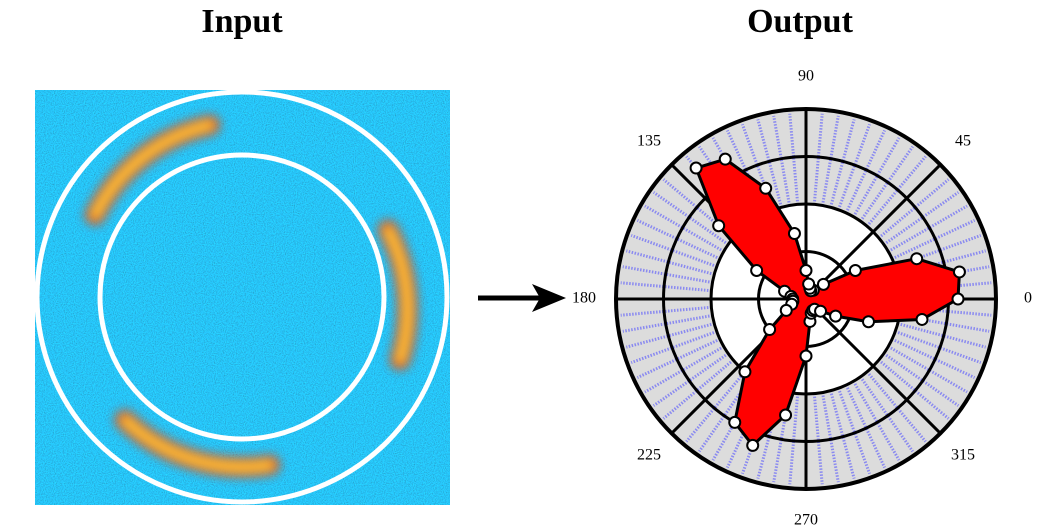  What do you see at coordinates (806, 76) in the screenshot?
I see `angle-label: 90` at bounding box center [806, 76].